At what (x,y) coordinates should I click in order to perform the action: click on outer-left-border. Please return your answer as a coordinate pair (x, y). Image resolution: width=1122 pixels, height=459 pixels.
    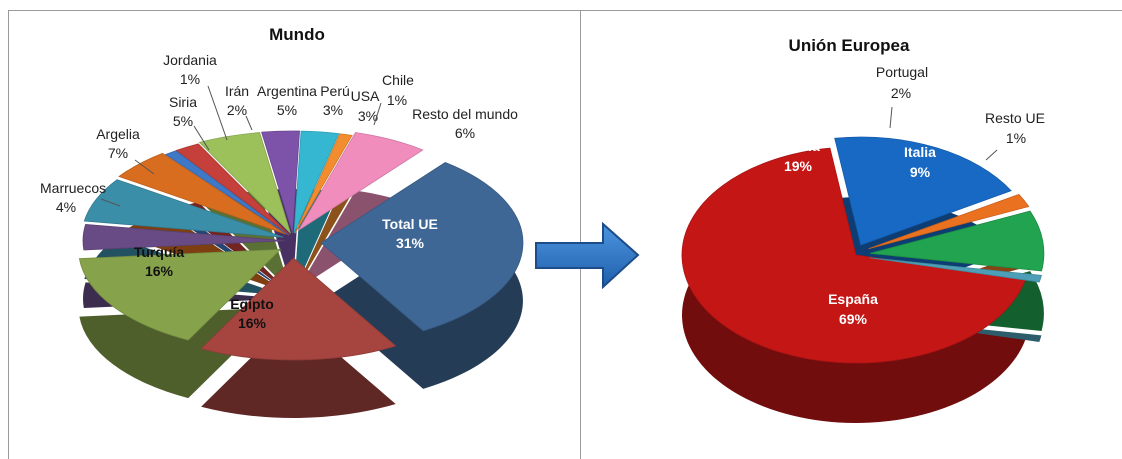
    Looking at the image, I should click on (8, 234).